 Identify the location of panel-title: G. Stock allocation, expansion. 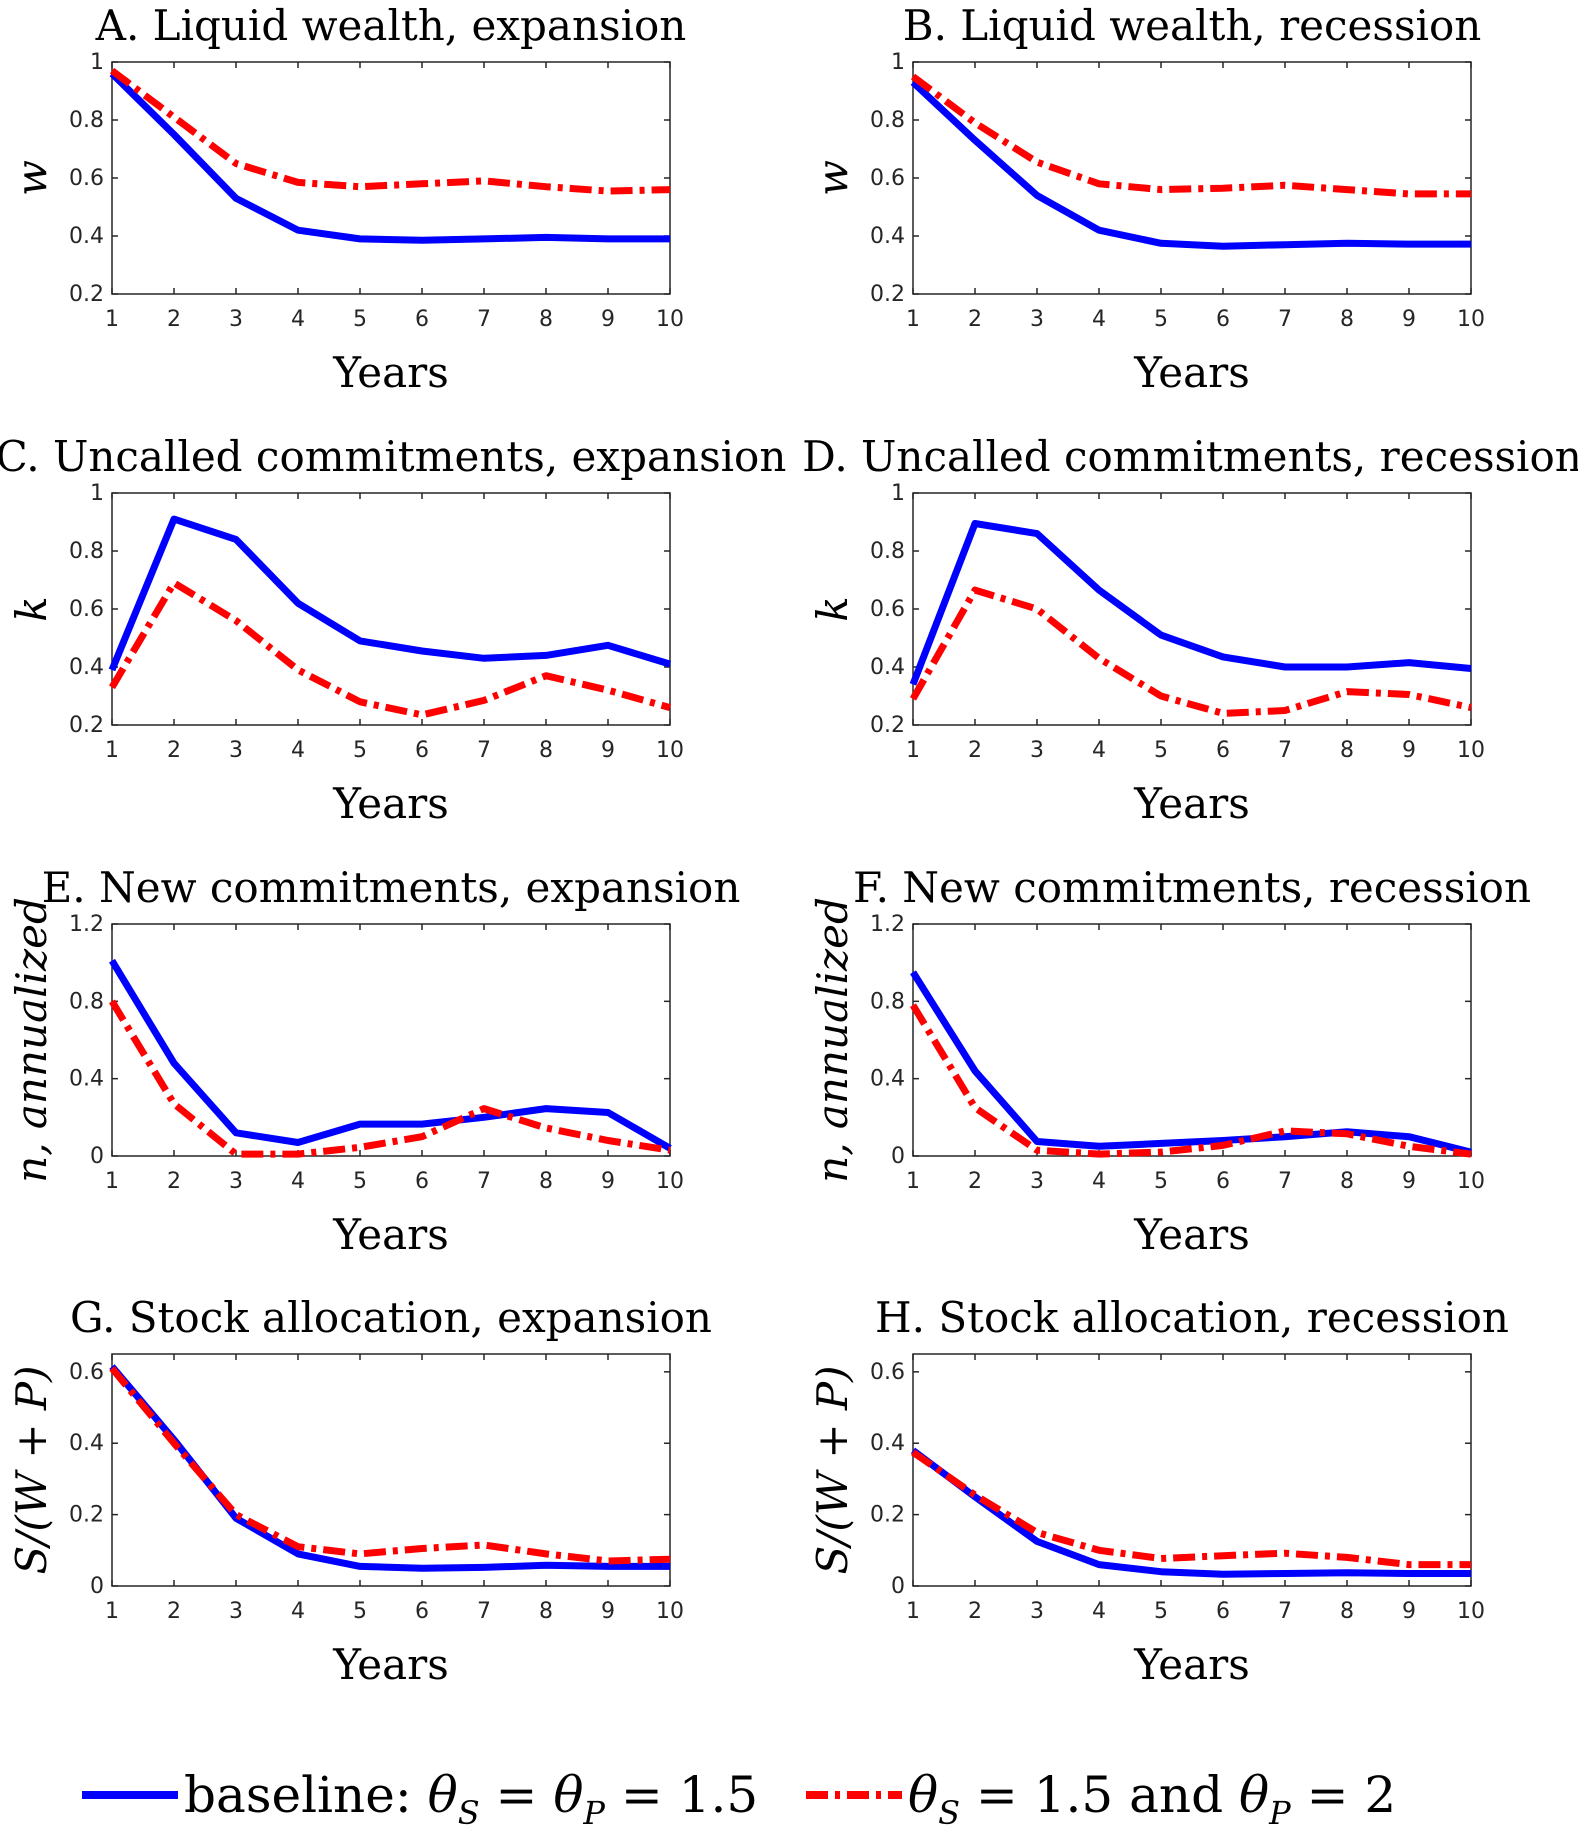
(391, 1317).